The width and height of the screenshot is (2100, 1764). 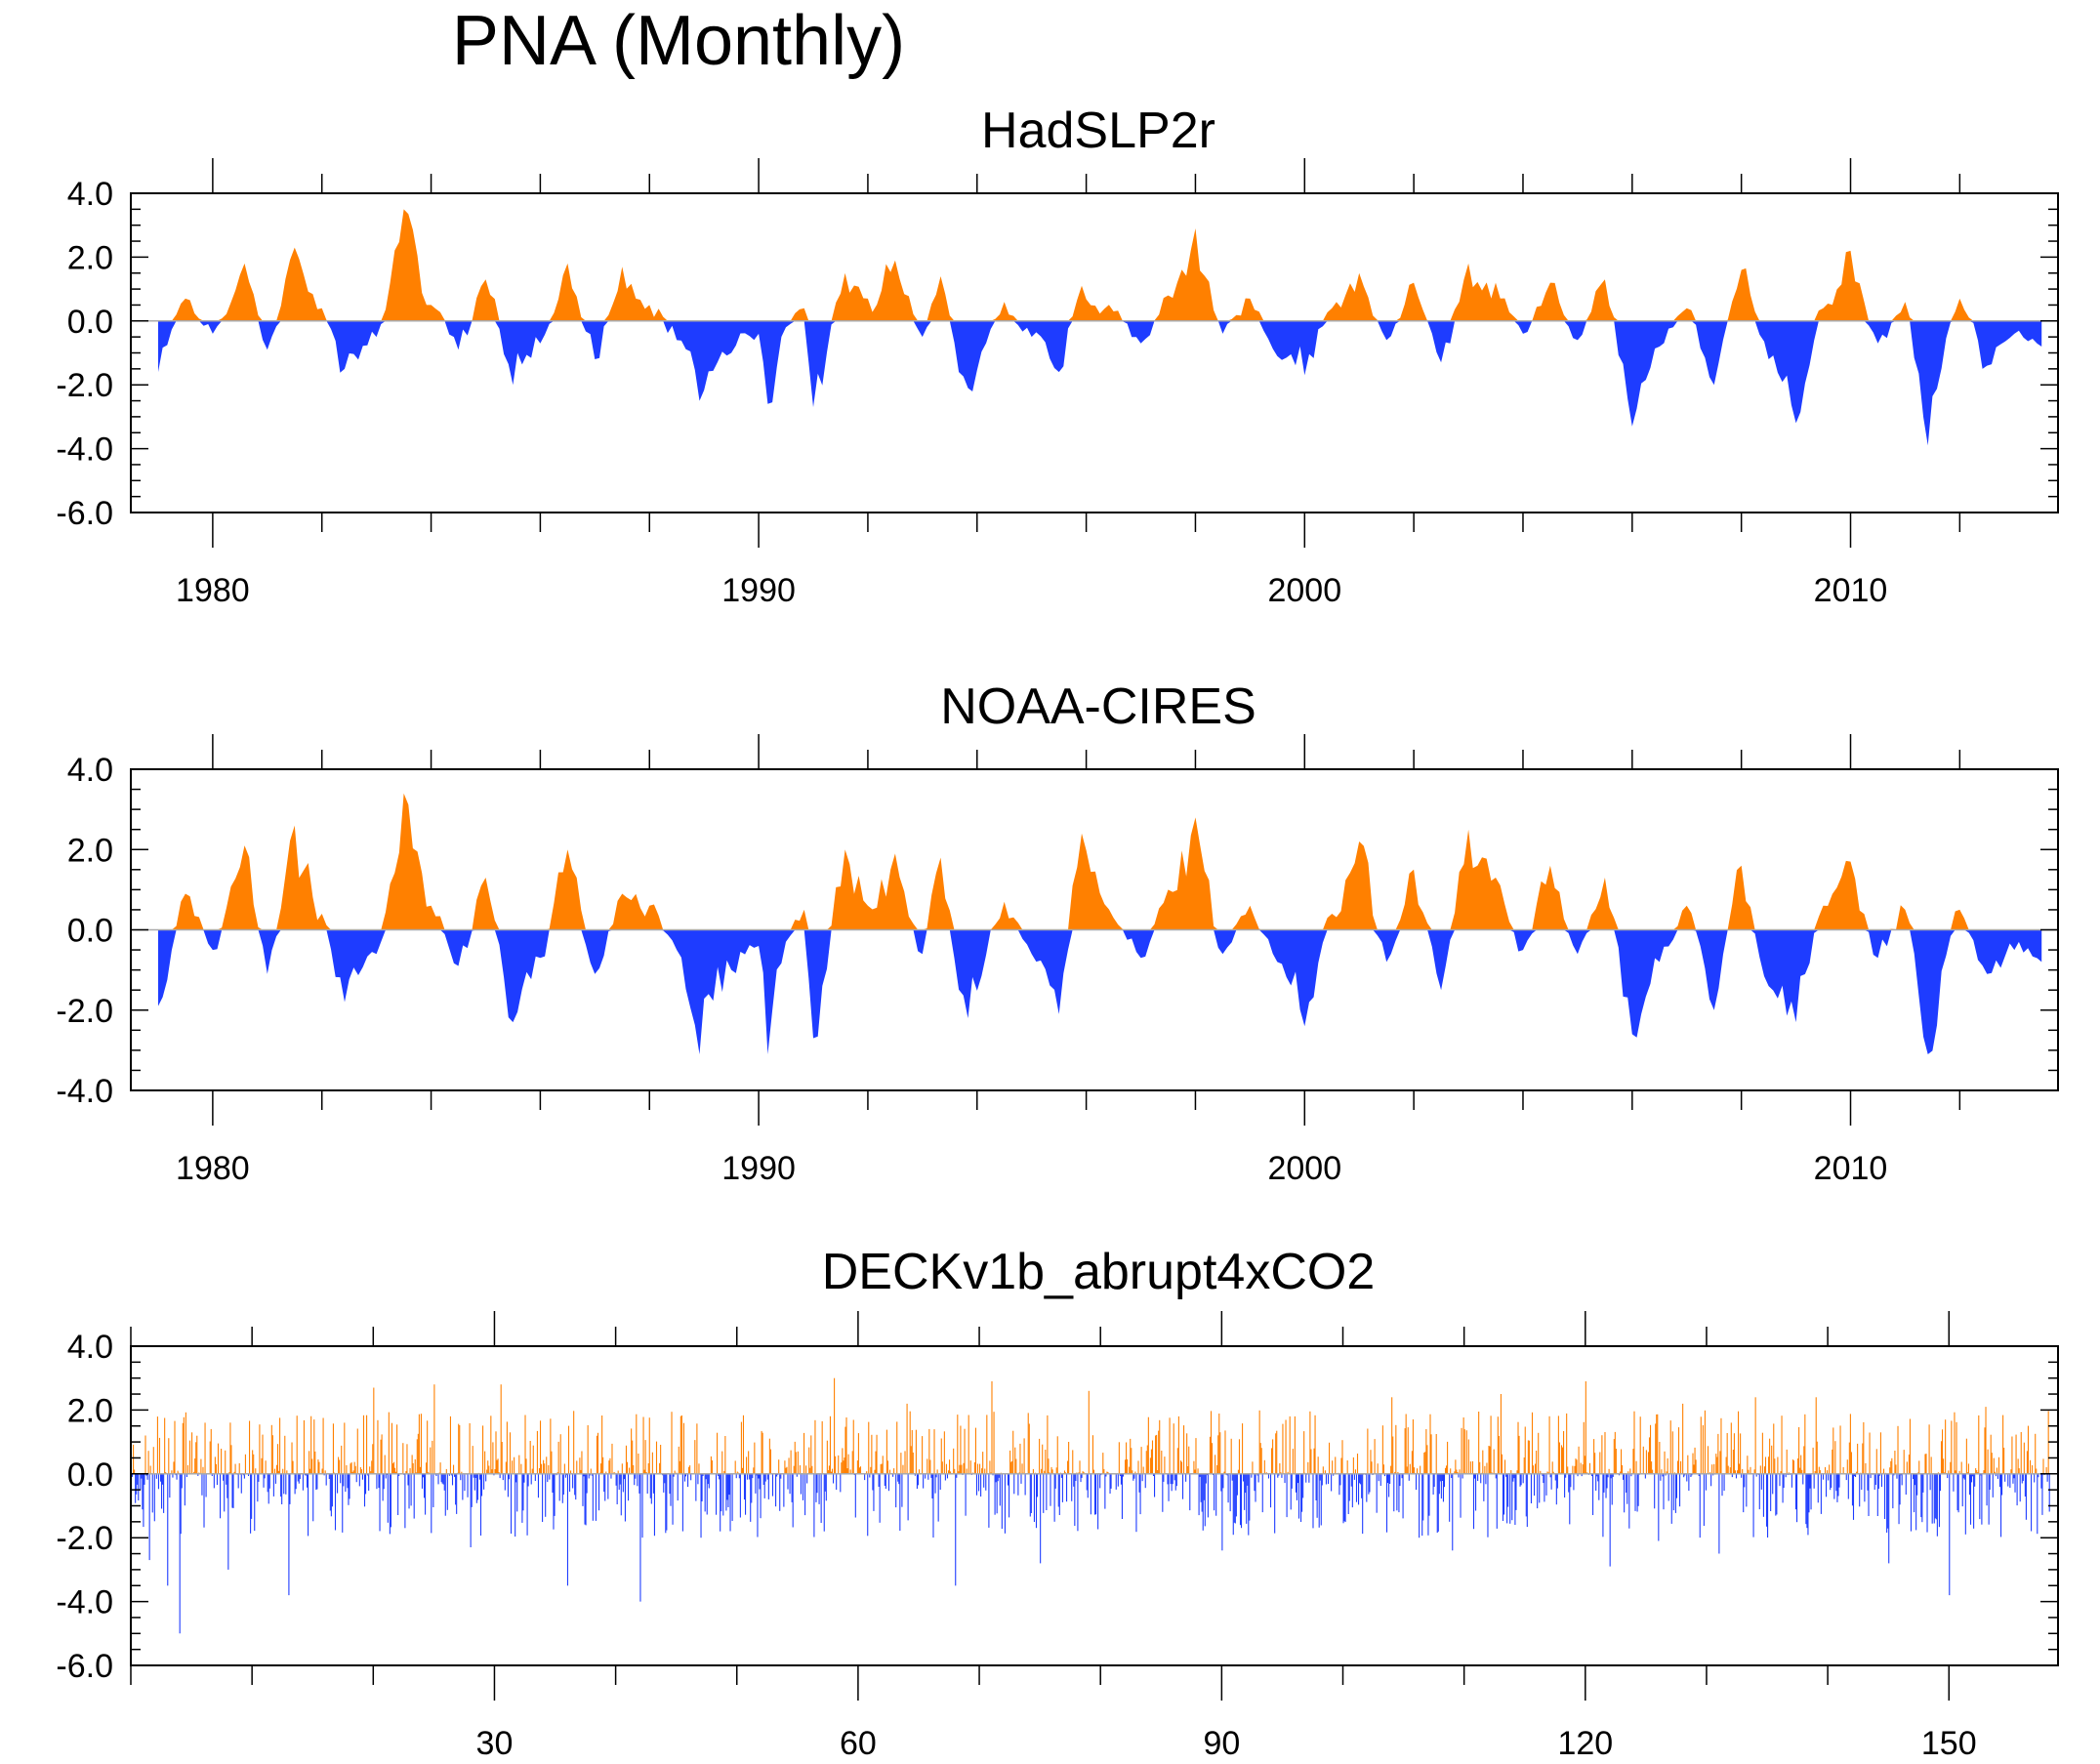 What do you see at coordinates (1949, 1743) in the screenshot?
I see `x-tick-label: 150` at bounding box center [1949, 1743].